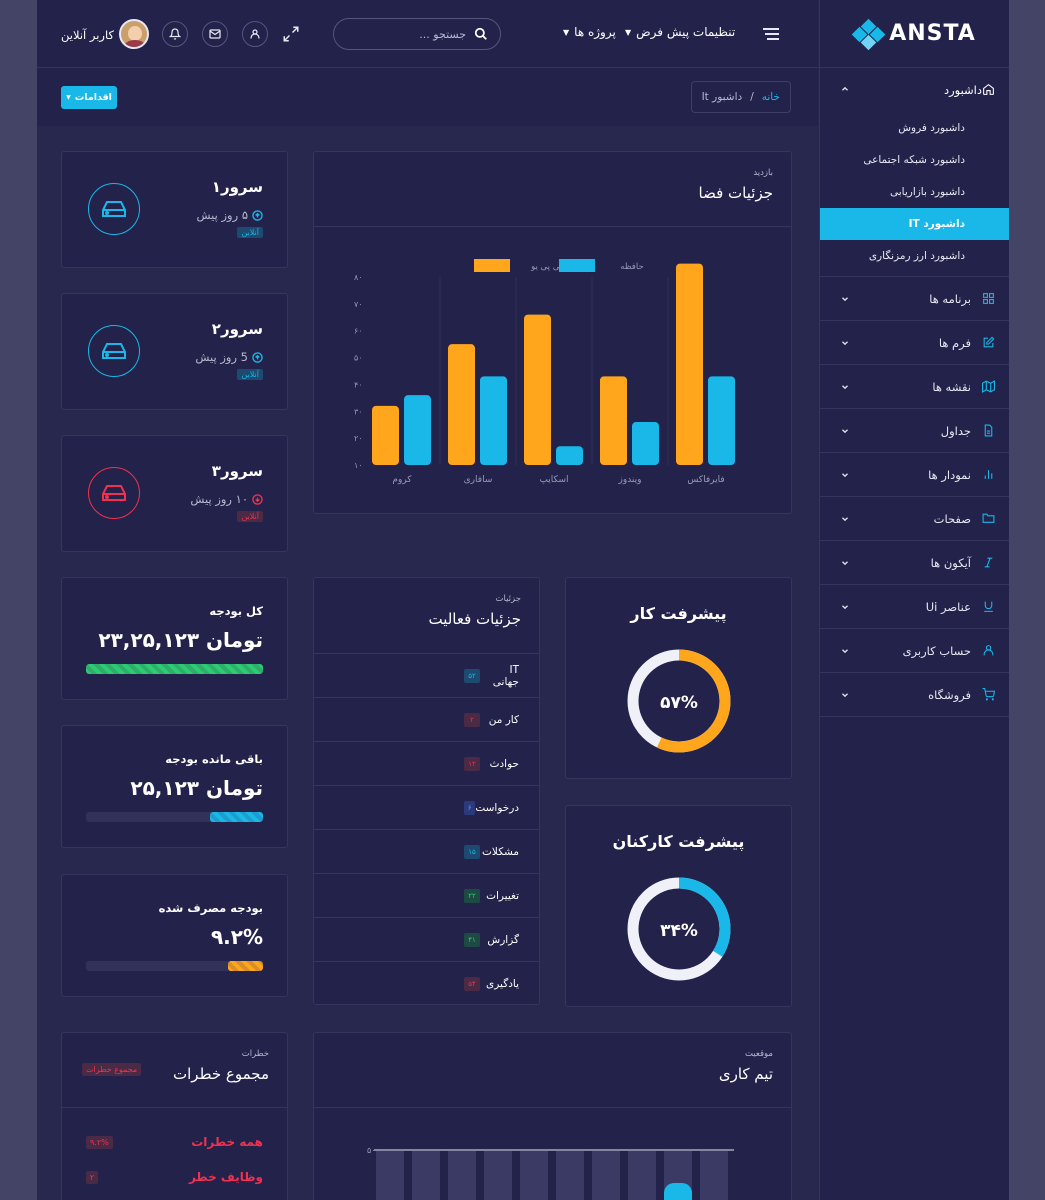  What do you see at coordinates (914, 343) in the screenshot?
I see `sidebar-item-forms: فرم ها` at bounding box center [914, 343].